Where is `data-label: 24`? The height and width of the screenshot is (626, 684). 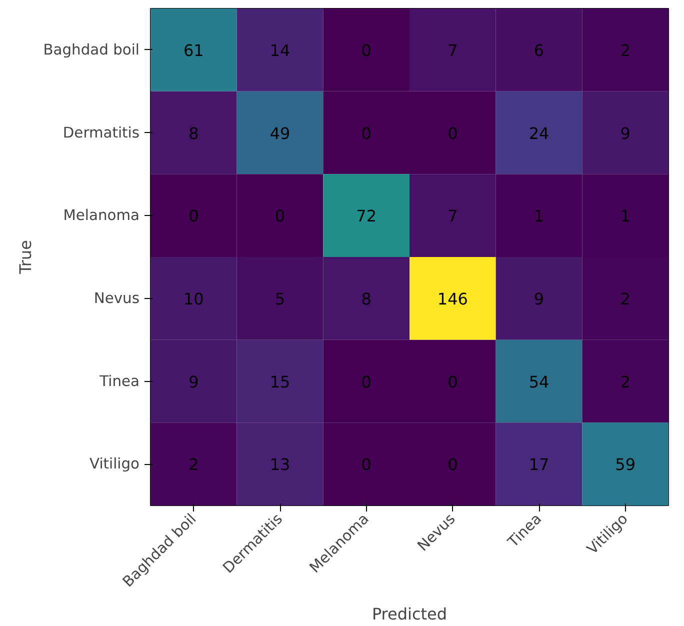
data-label: 24 is located at coordinates (539, 133).